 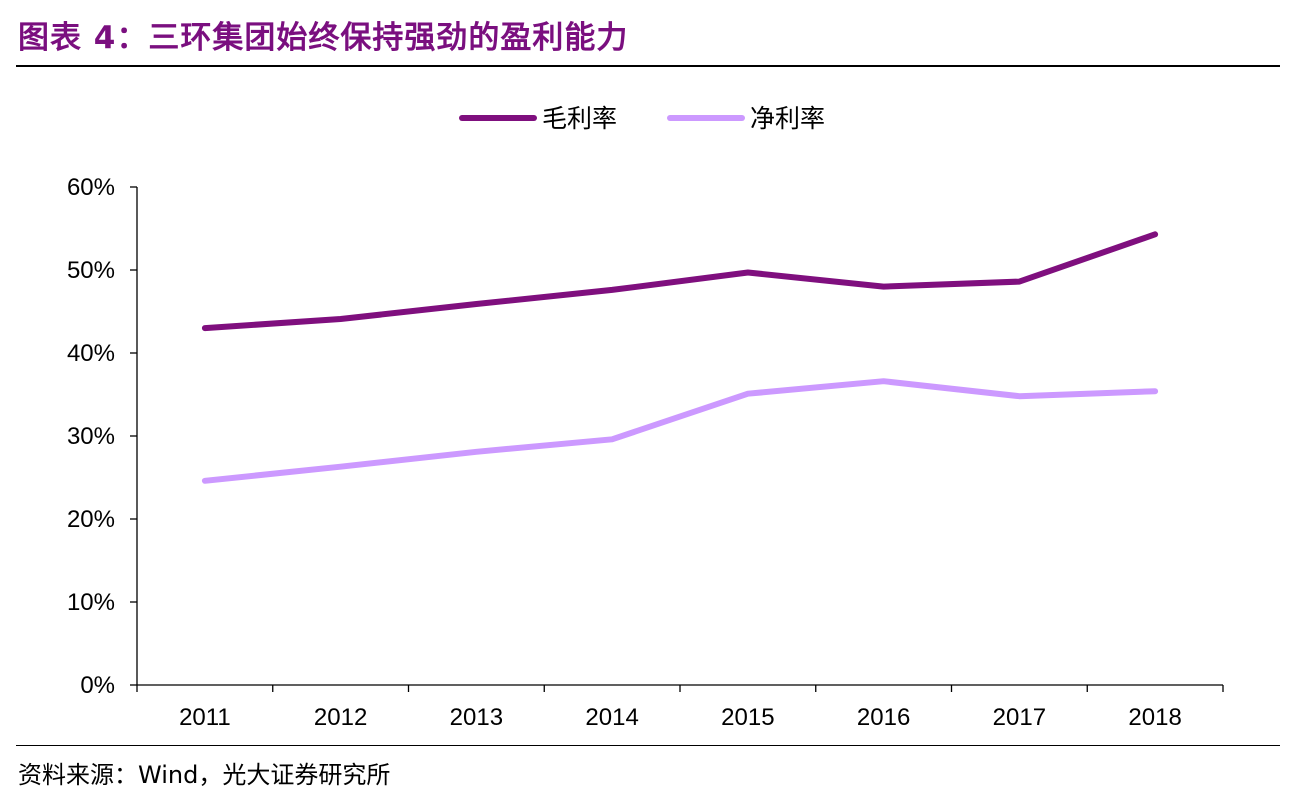 I want to click on x-tick-label: 2018, so click(x=1154, y=717).